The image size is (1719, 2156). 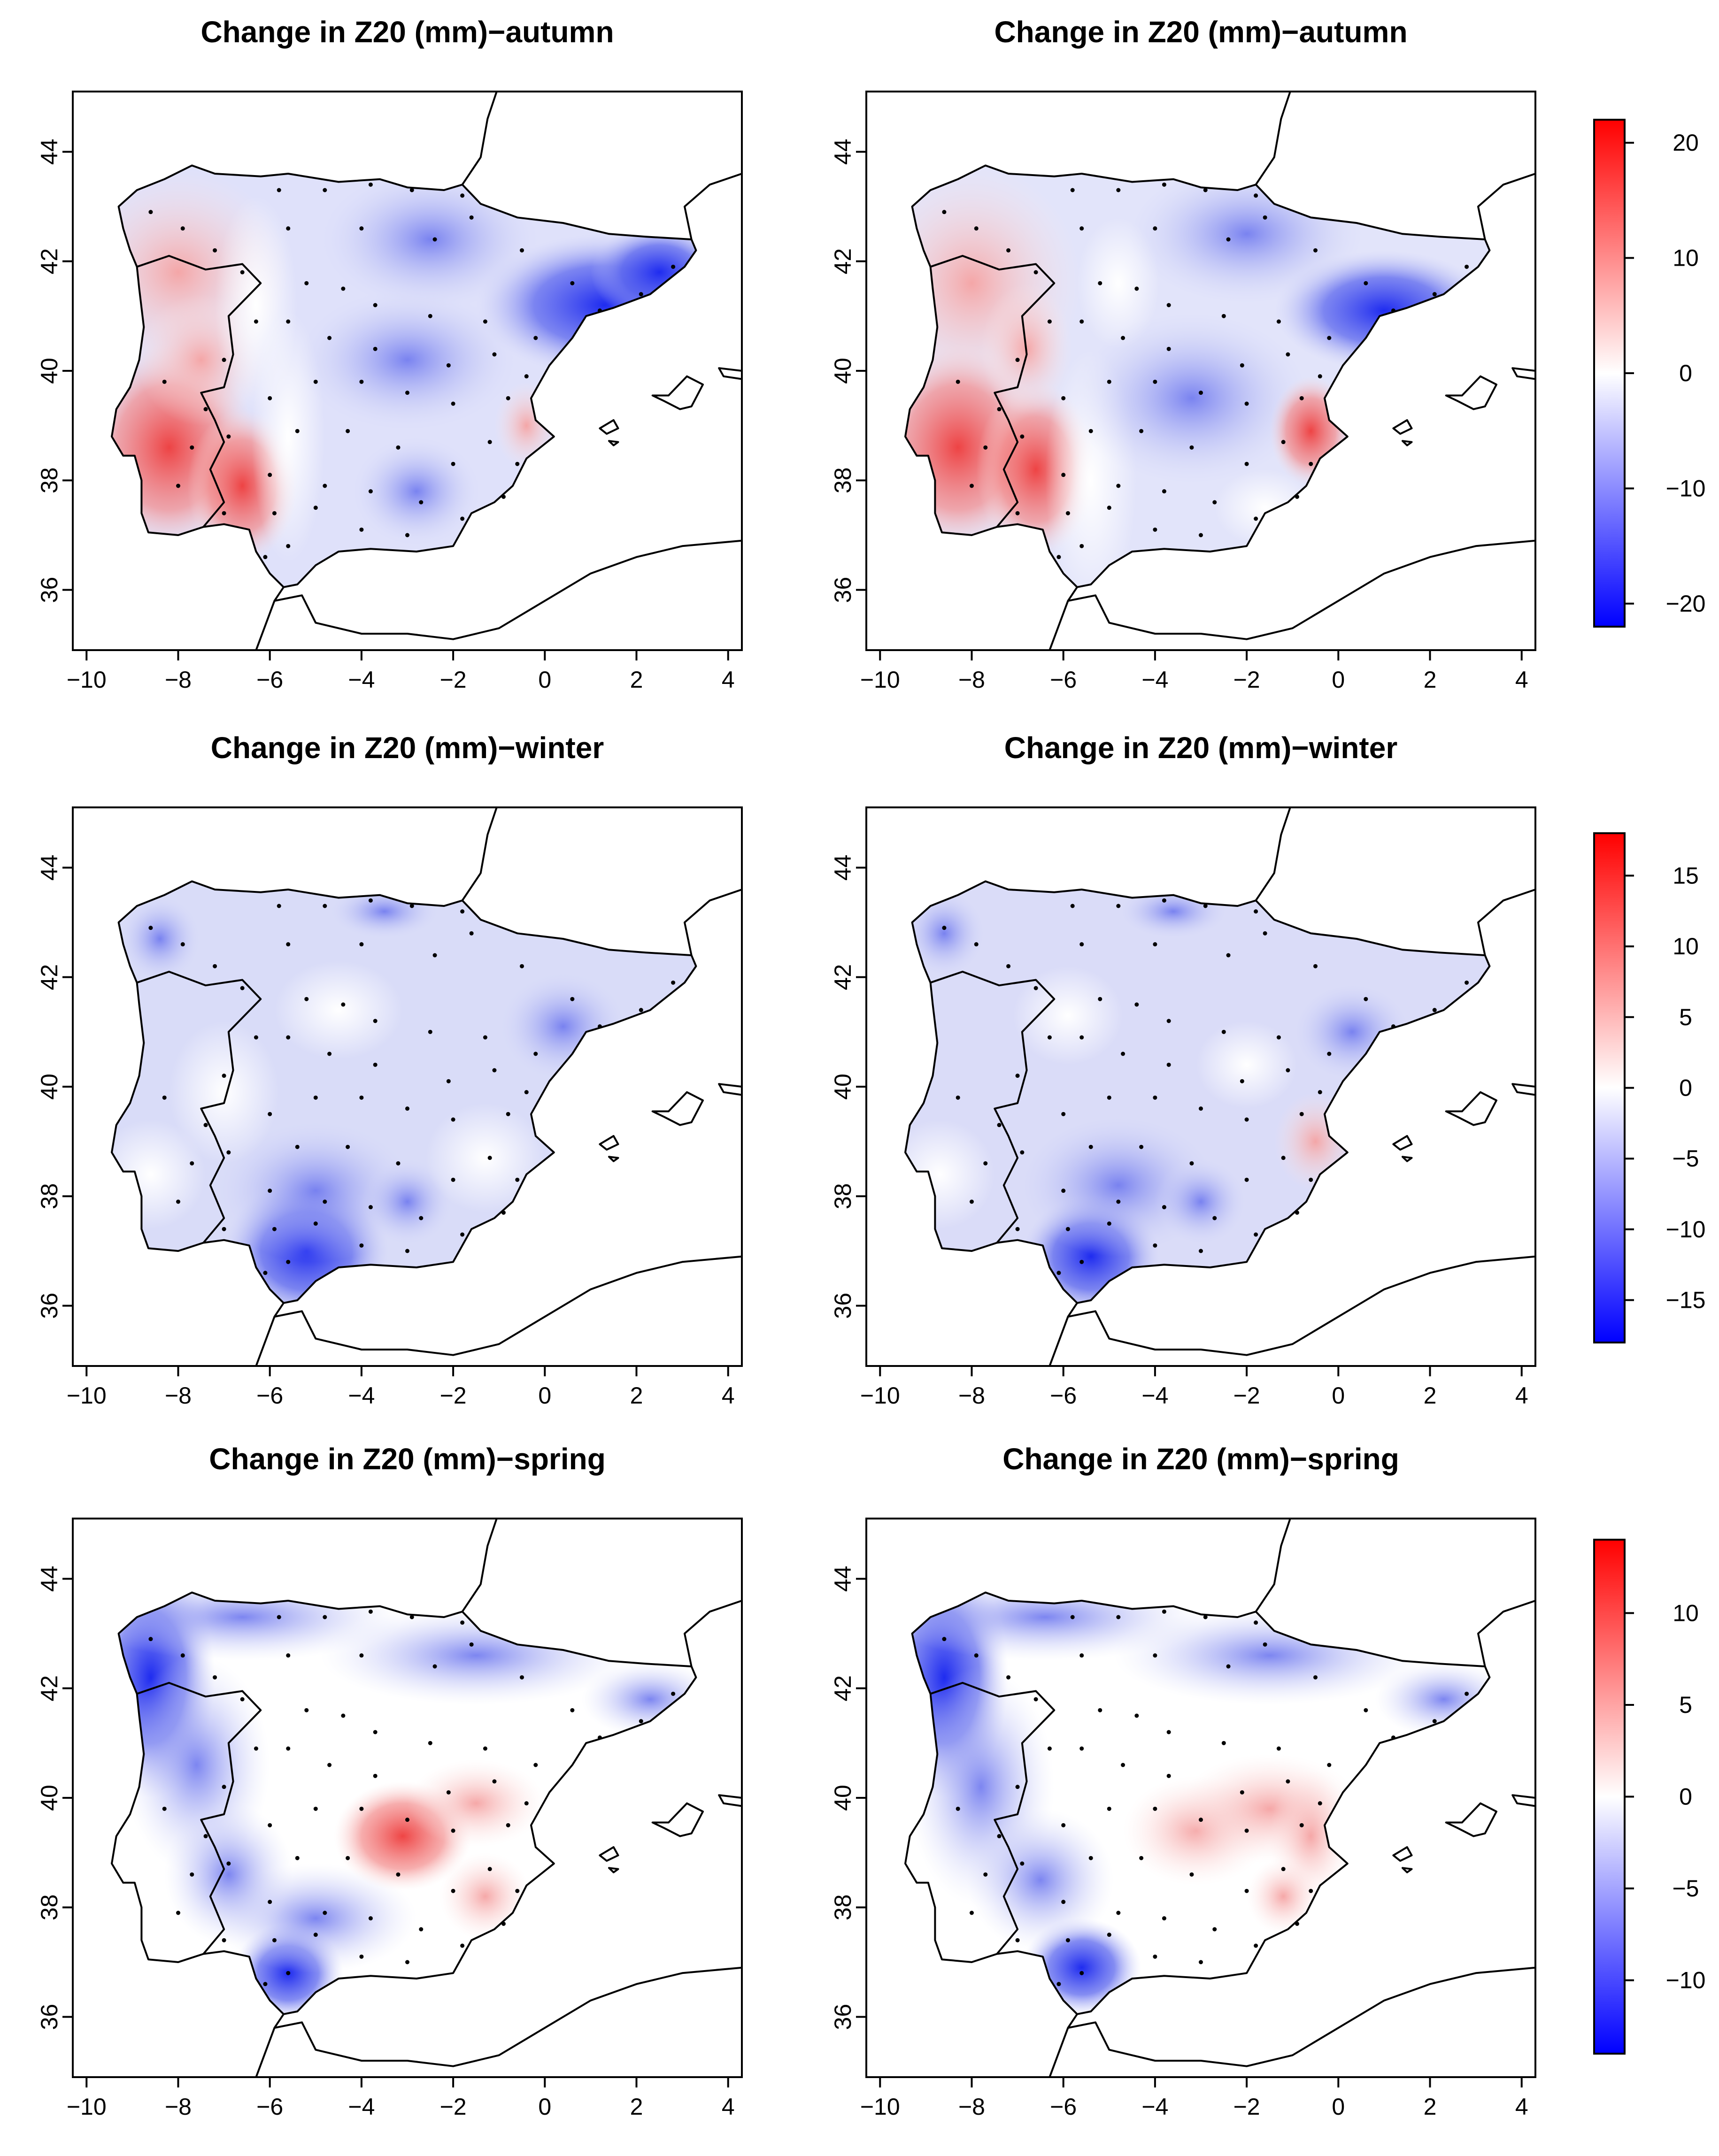 What do you see at coordinates (1338, 680) in the screenshot?
I see `x-tick-label: 0` at bounding box center [1338, 680].